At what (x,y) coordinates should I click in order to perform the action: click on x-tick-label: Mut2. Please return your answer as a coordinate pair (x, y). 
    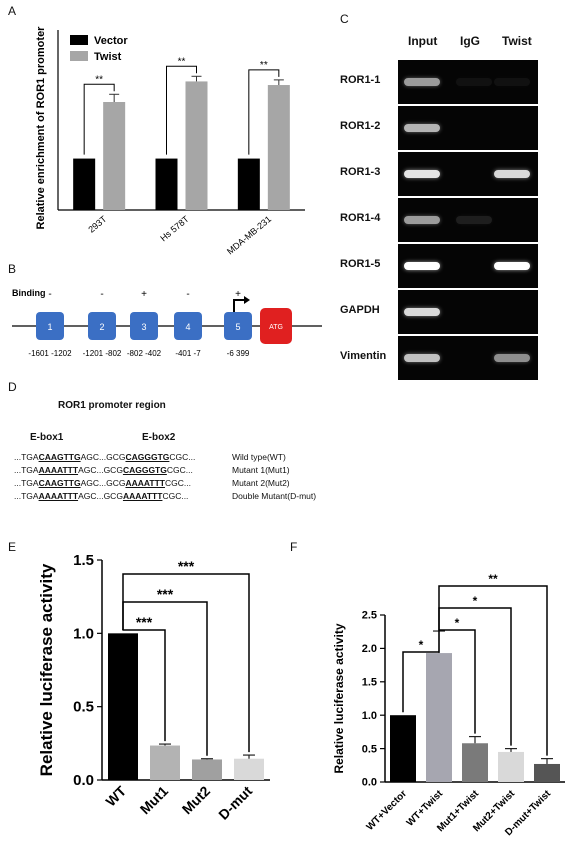
    Looking at the image, I should click on (196, 800).